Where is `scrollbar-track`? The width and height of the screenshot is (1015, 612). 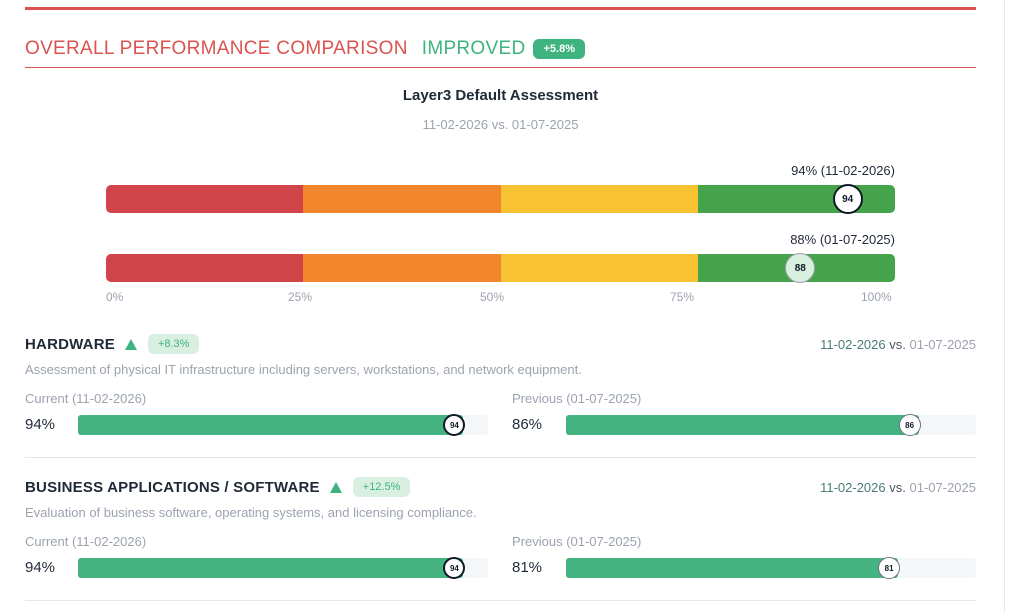
scrollbar-track is located at coordinates (1004, 306).